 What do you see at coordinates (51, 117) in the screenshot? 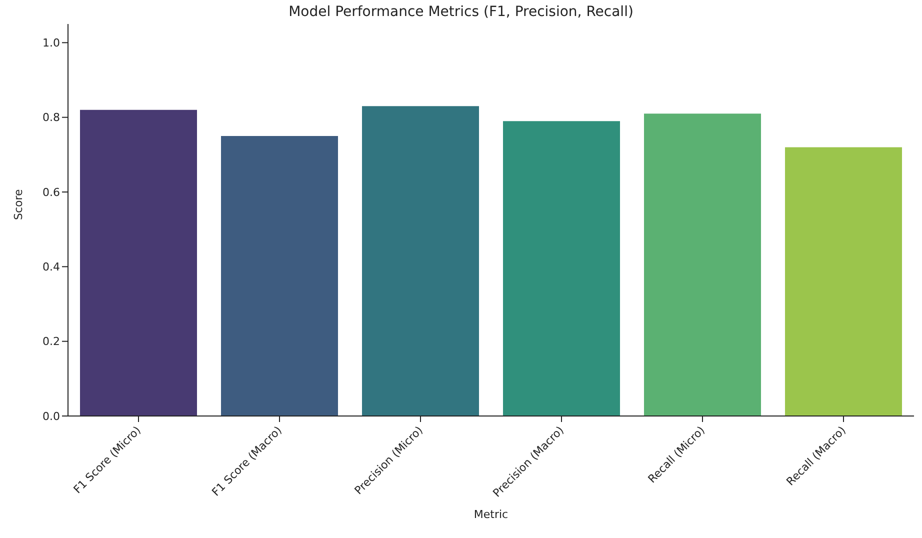
I see `y-tick-label: 0.8` at bounding box center [51, 117].